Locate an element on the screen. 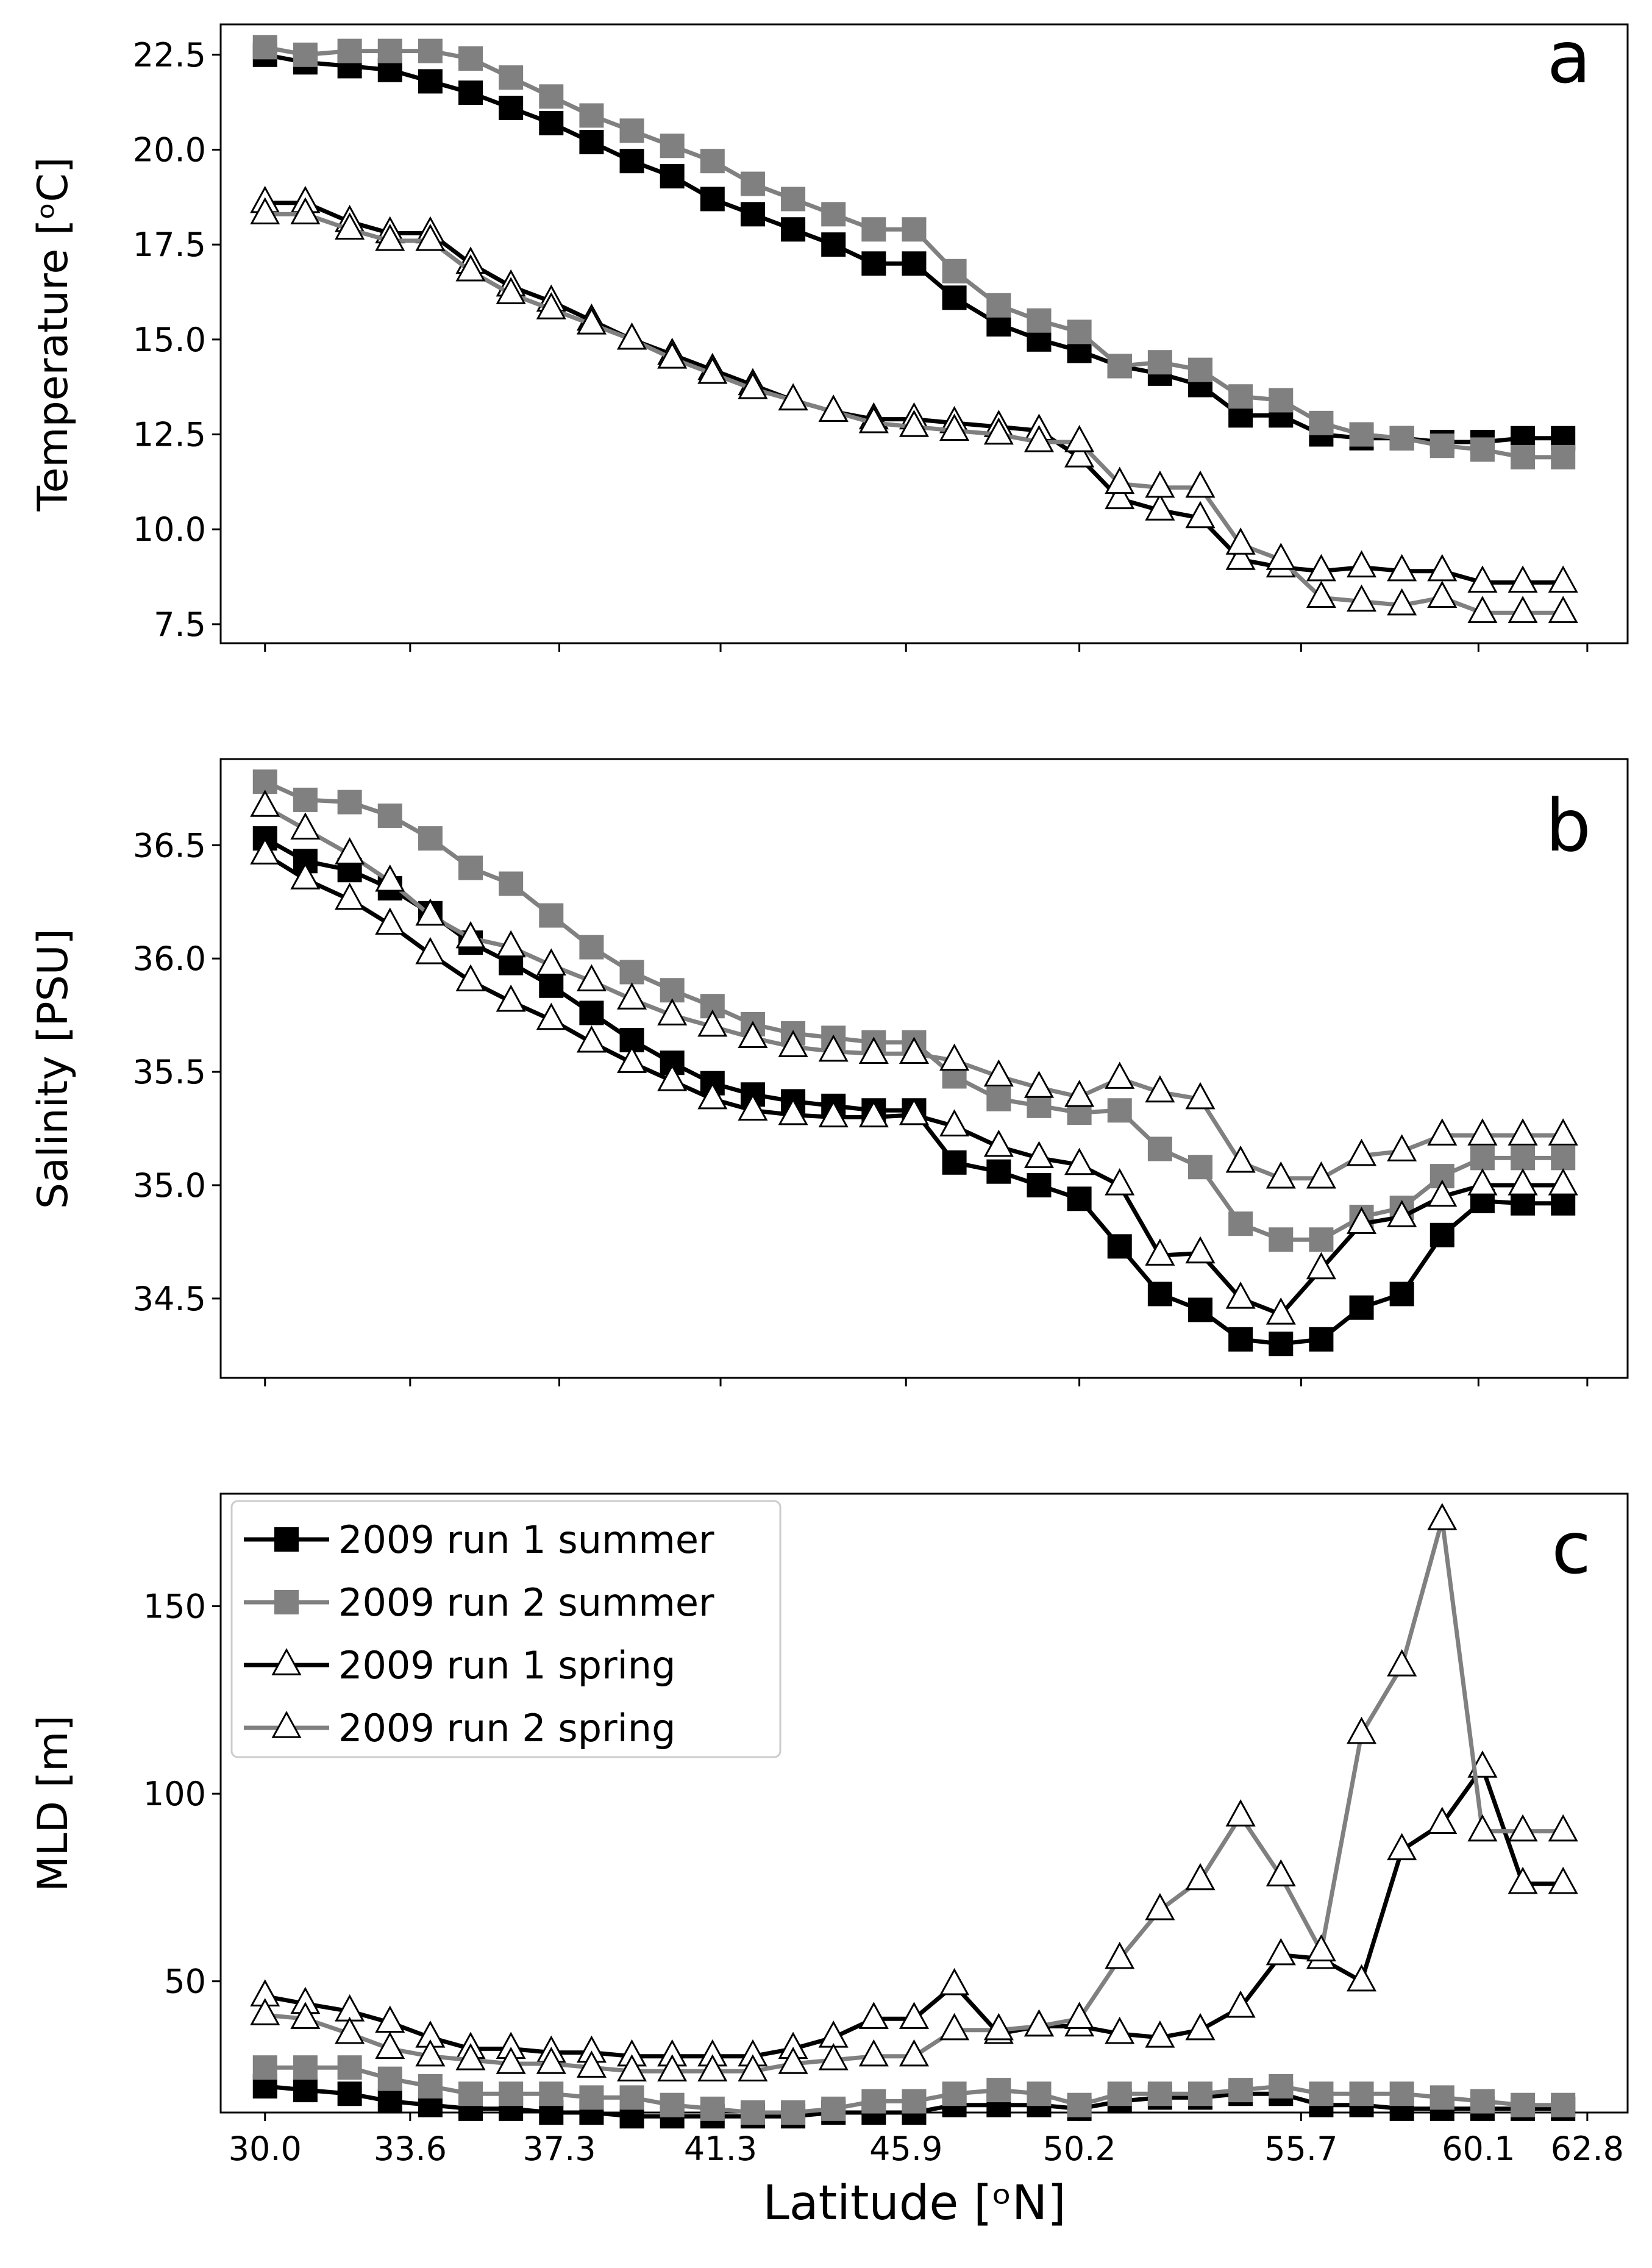  temperature-y-tick-label: 17.5 is located at coordinates (169, 245).